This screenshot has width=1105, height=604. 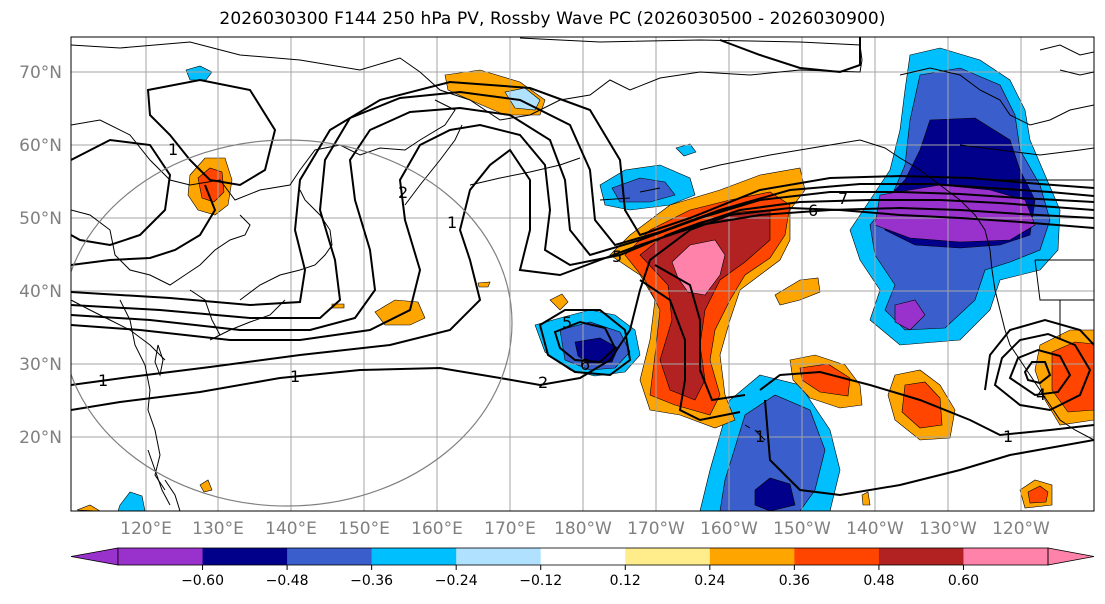 I want to click on lon-label: 130°W, so click(x=948, y=529).